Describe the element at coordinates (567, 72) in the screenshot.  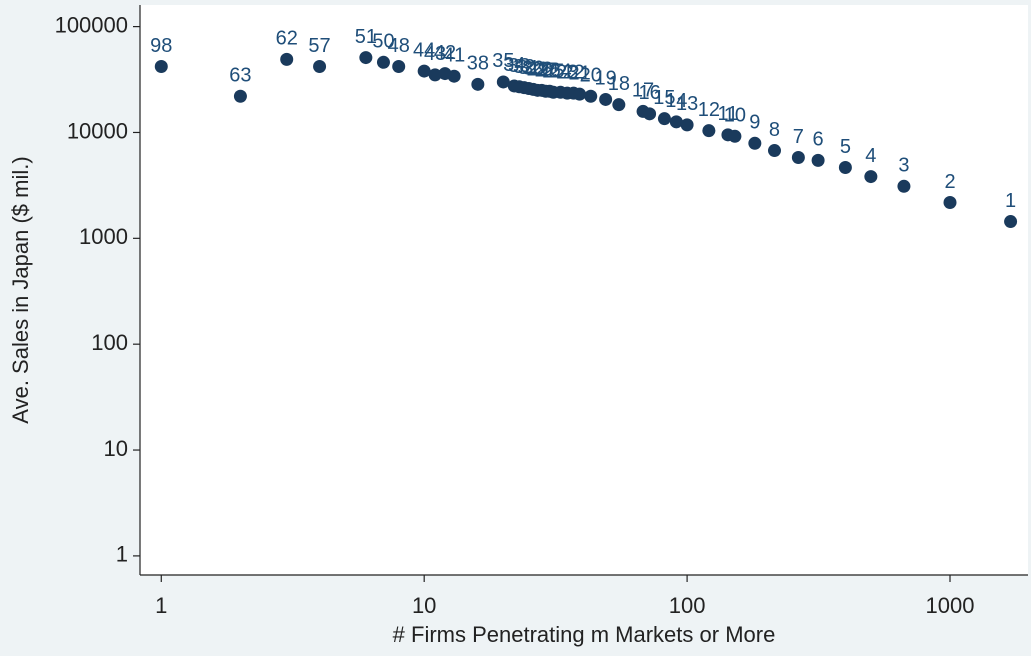
I see `point-label: 23` at that location.